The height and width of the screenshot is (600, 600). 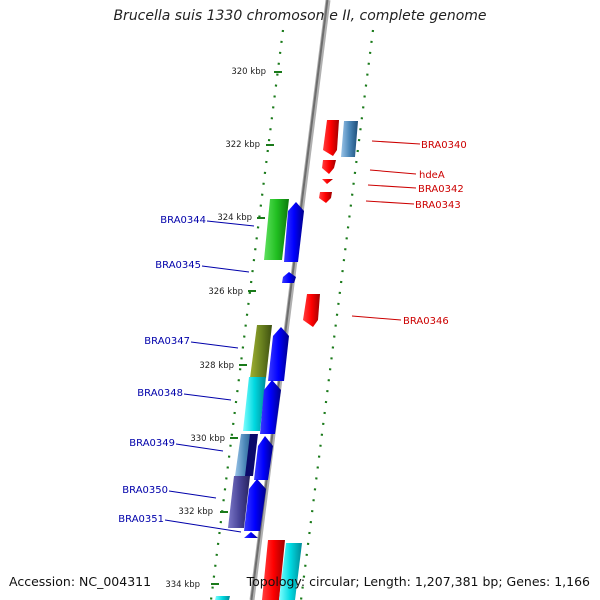 I want to click on ruler-tick: 328 kbp, so click(x=223, y=366).